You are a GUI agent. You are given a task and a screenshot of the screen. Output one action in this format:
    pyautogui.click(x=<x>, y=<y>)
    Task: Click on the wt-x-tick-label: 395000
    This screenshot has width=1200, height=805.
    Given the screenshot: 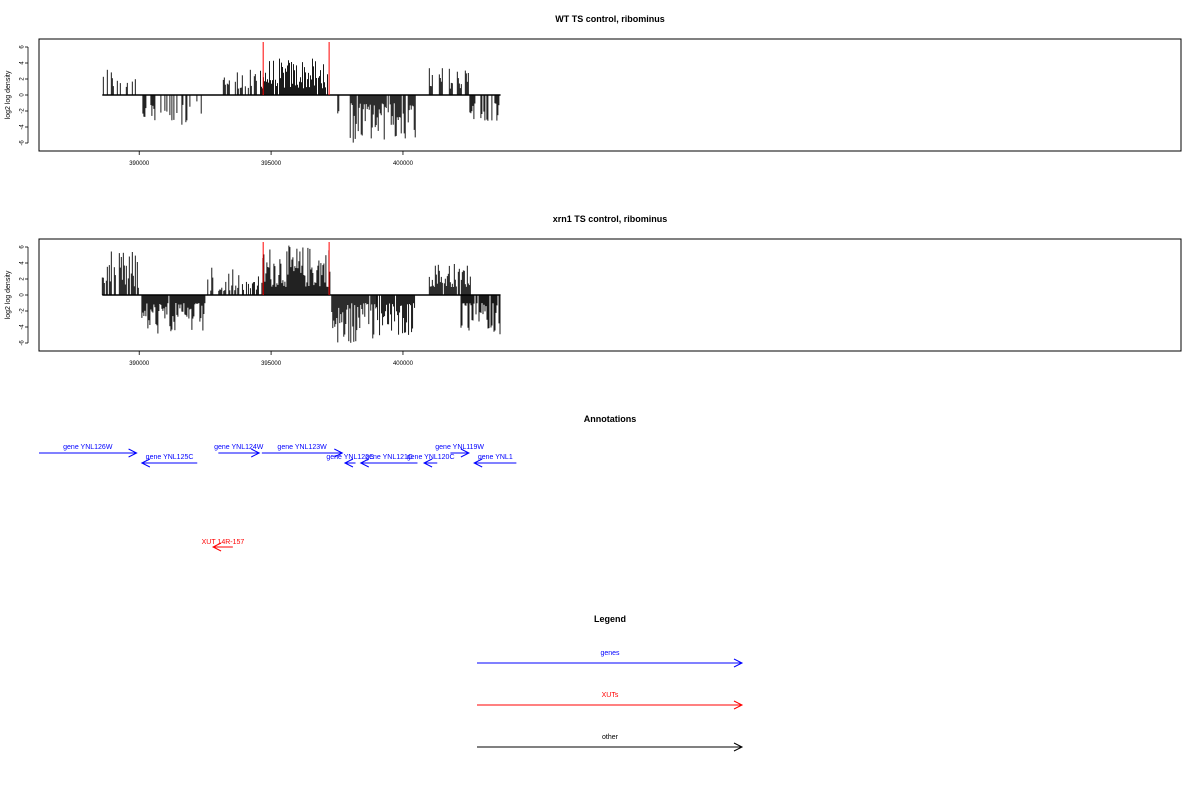 What is the action you would take?
    pyautogui.click(x=271, y=164)
    